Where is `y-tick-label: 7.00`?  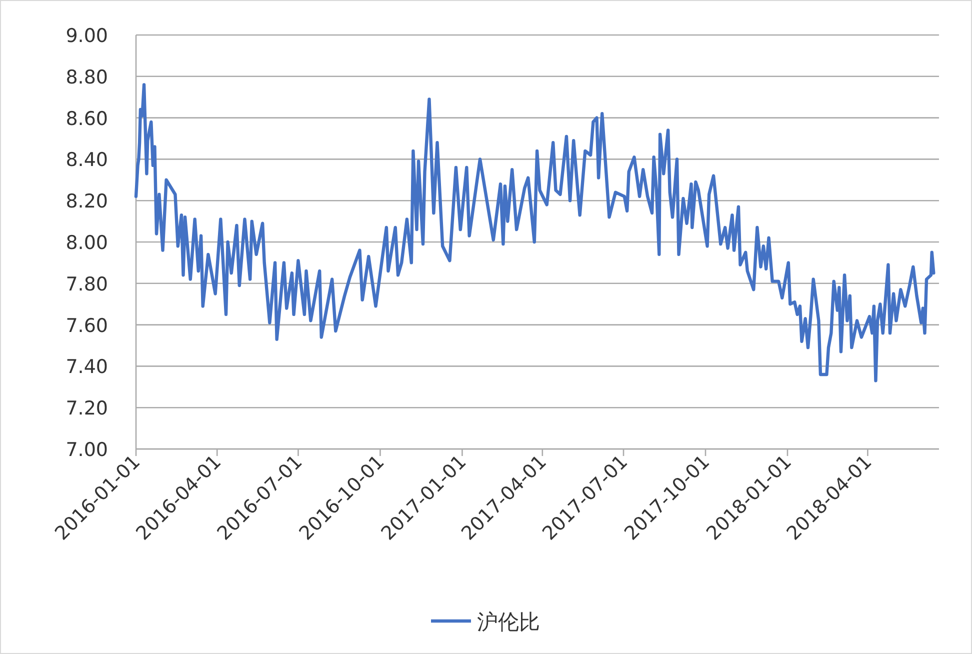 y-tick-label: 7.00 is located at coordinates (87, 450).